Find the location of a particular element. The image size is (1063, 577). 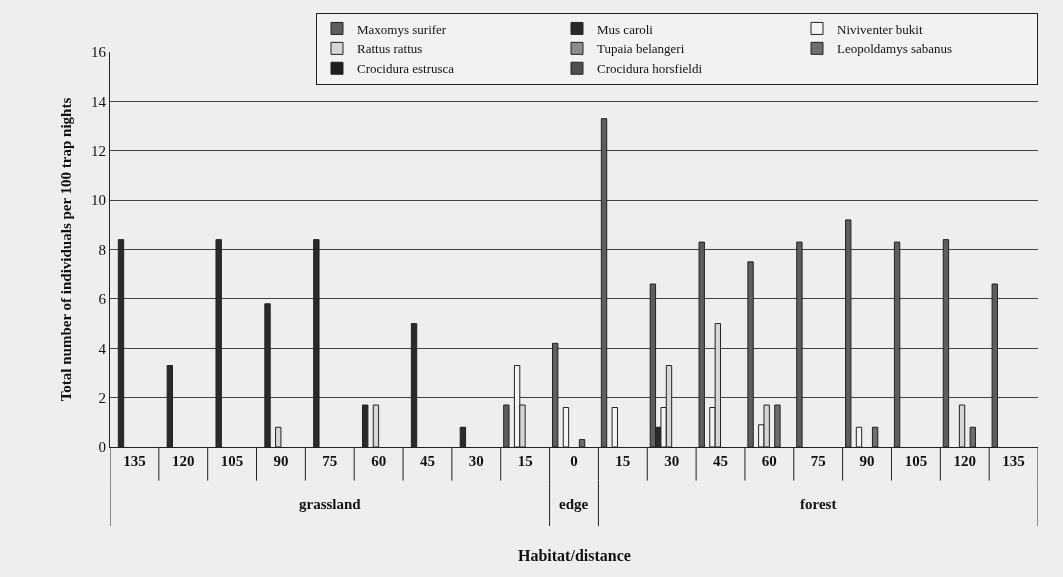

y-tick-label: 6 is located at coordinates (102, 299).